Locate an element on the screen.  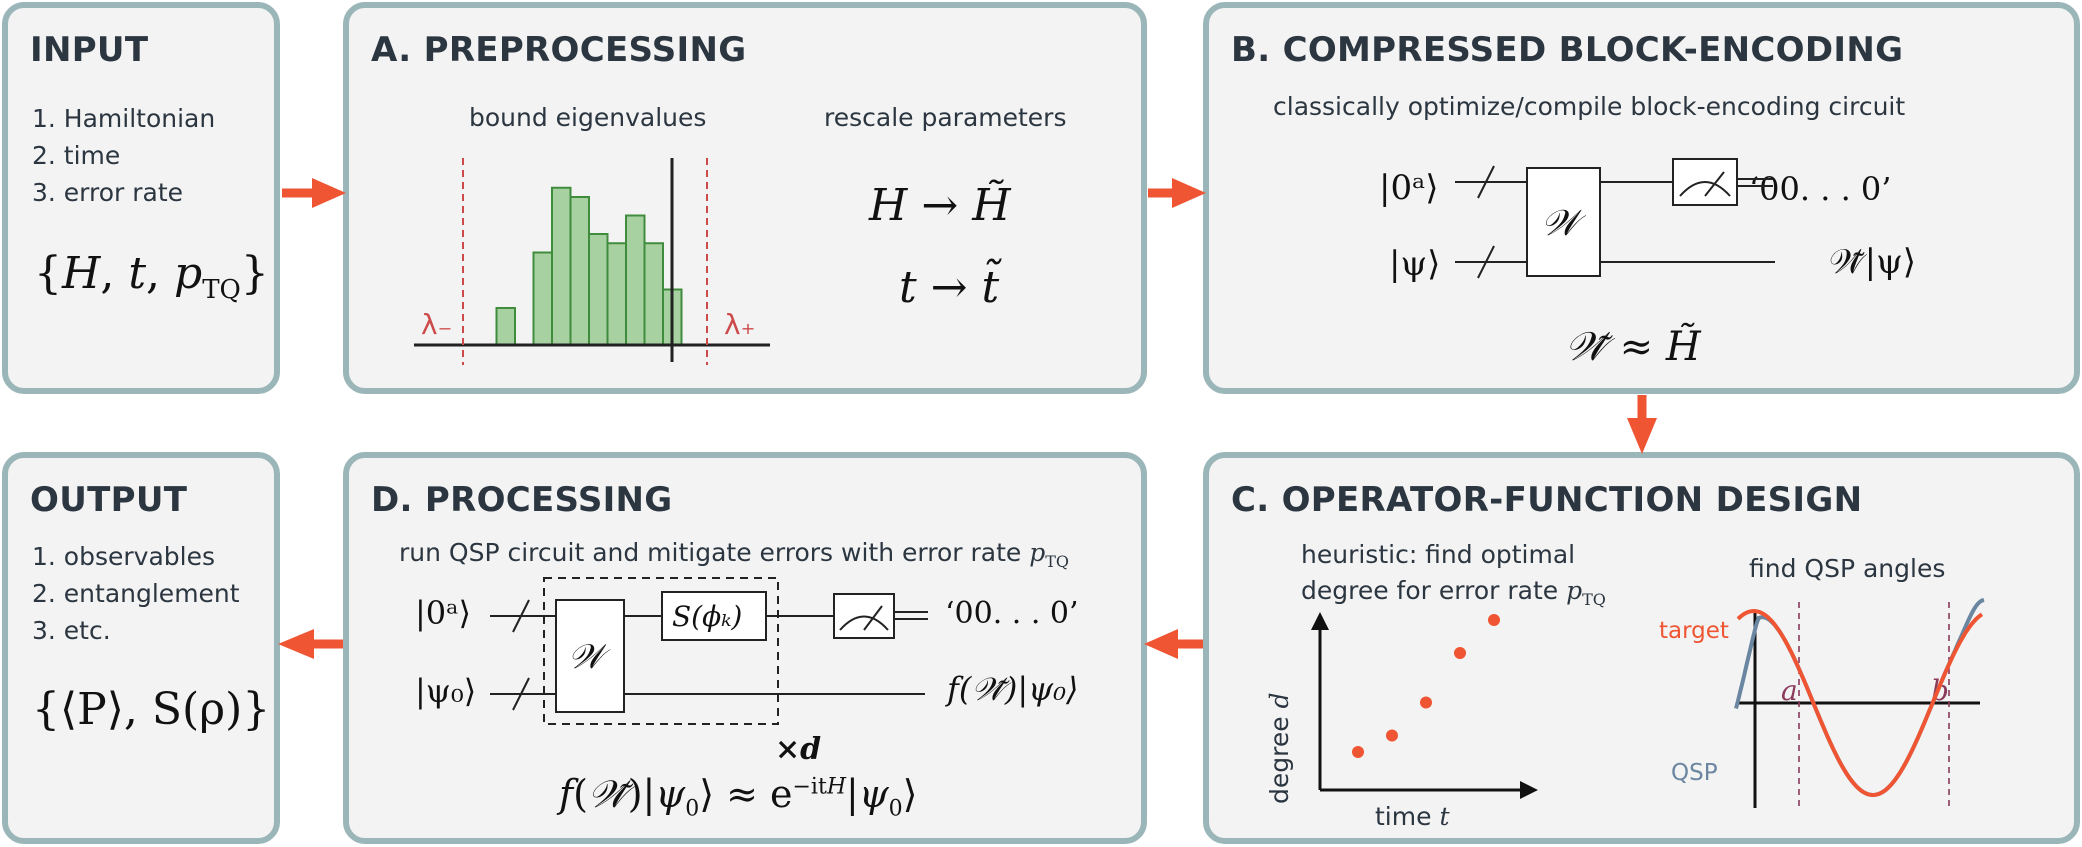
ket-psi: |ψ⟩ is located at coordinates (1415, 264).